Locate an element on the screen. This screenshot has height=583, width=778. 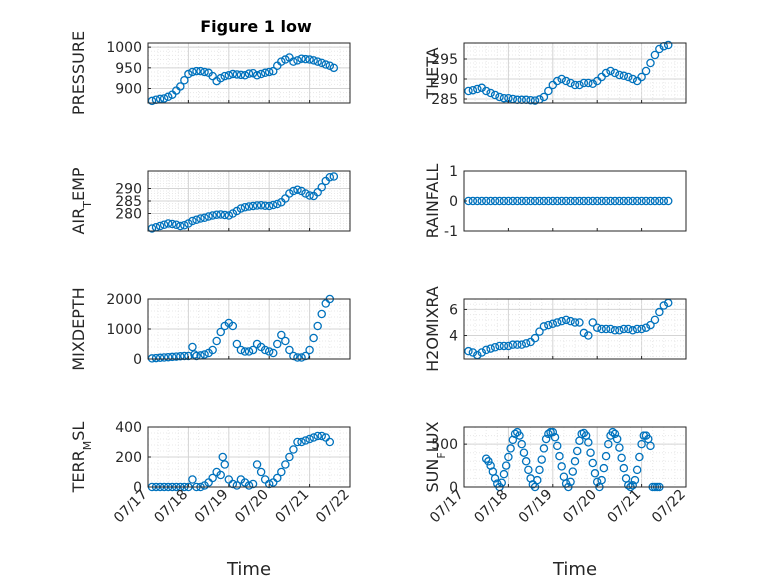
x-tick-label: 07/19 is located at coordinates (212, 507).